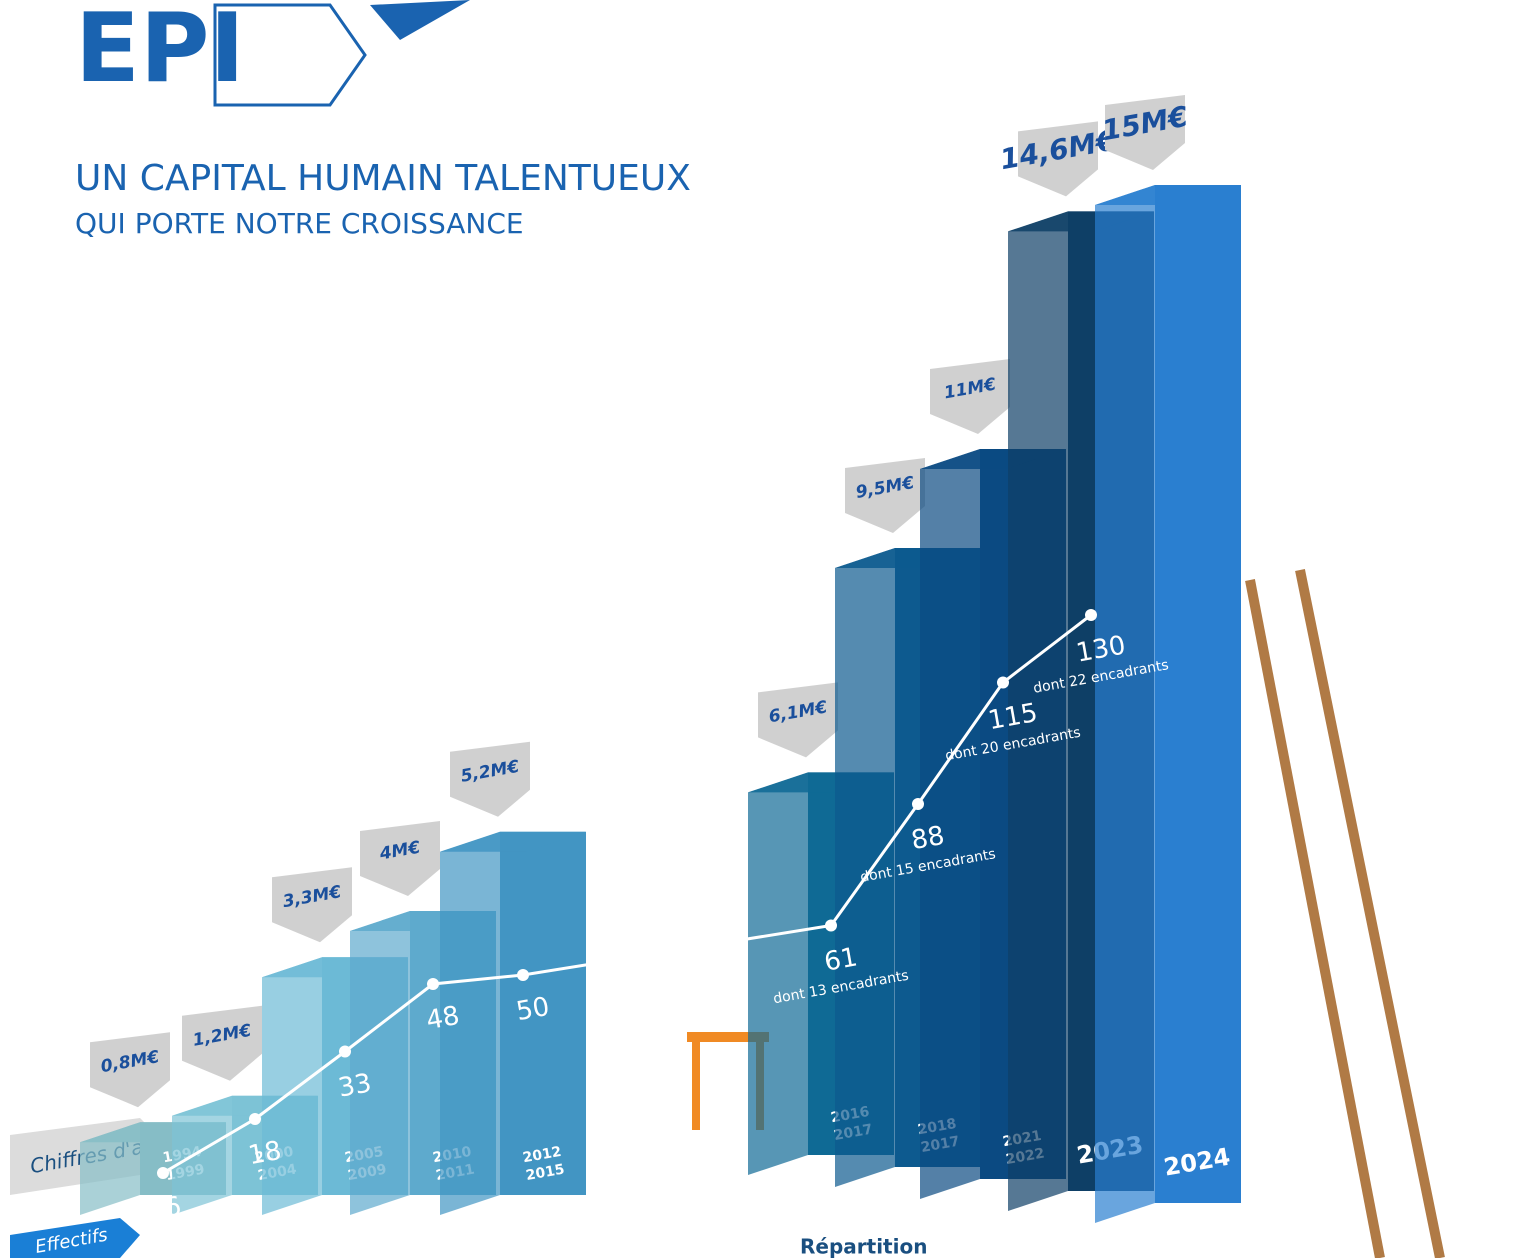 The image size is (1525, 1258). I want to click on ladder, so click(1345, 913).